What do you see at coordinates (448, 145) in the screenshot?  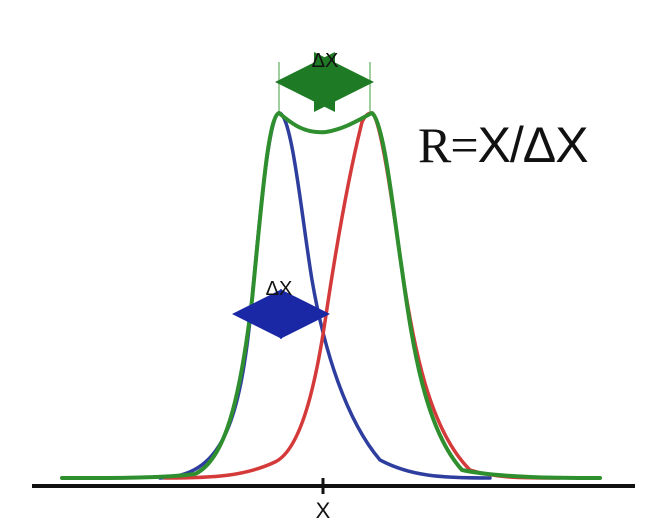 I see `formula-lhs: R=` at bounding box center [448, 145].